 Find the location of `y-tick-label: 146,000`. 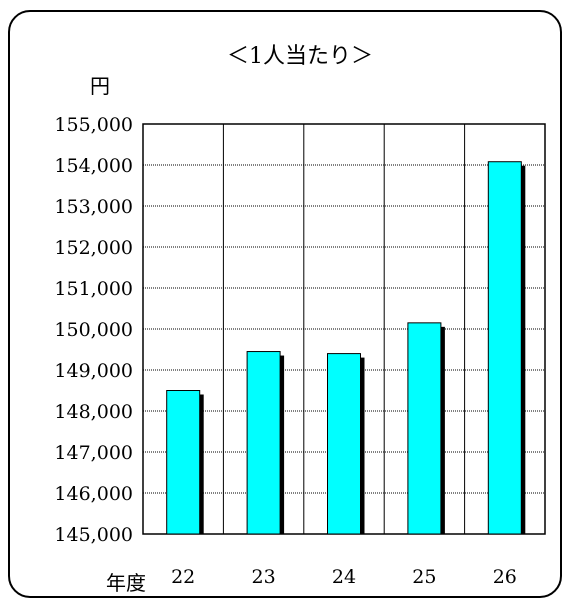

y-tick-label: 146,000 is located at coordinates (93, 494).